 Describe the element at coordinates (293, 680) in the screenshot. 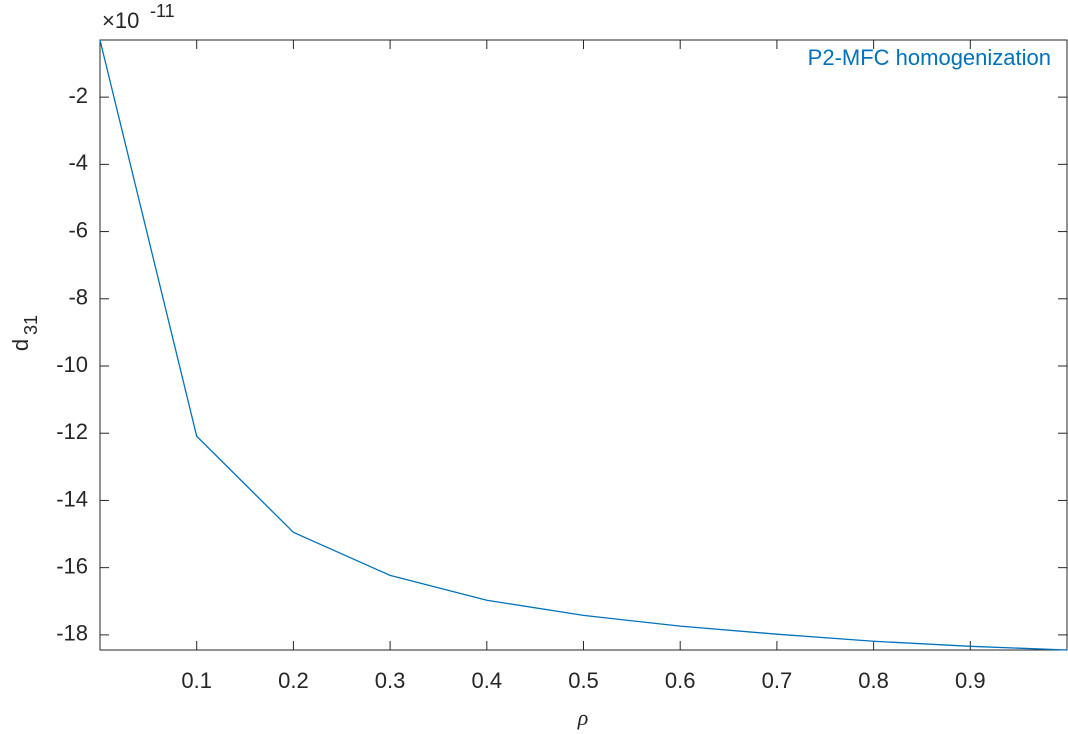

I see `x-tick-label: 0.2` at that location.